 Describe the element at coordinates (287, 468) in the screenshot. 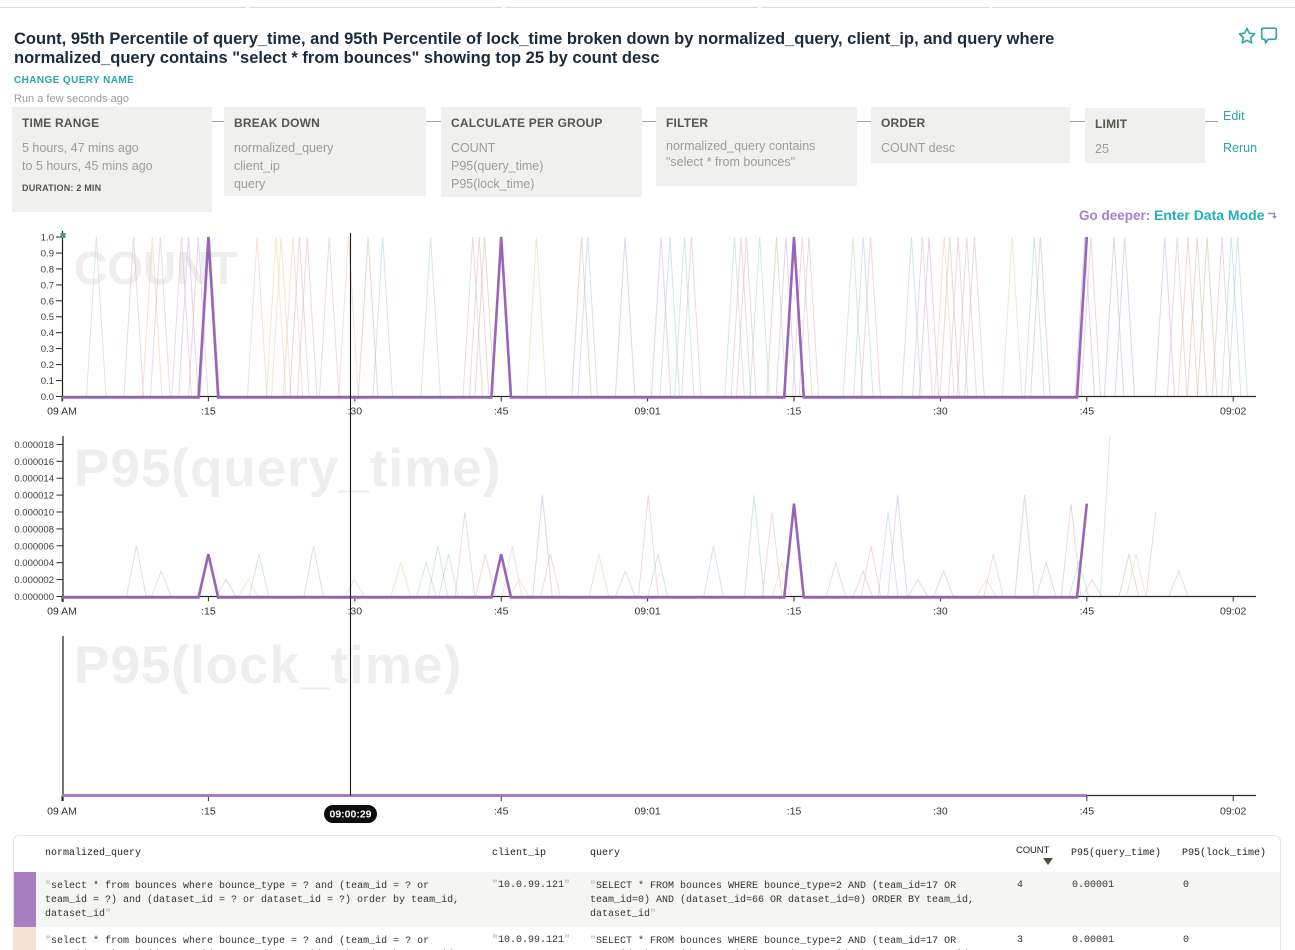

I see `svg-text: P95(query_time)` at that location.